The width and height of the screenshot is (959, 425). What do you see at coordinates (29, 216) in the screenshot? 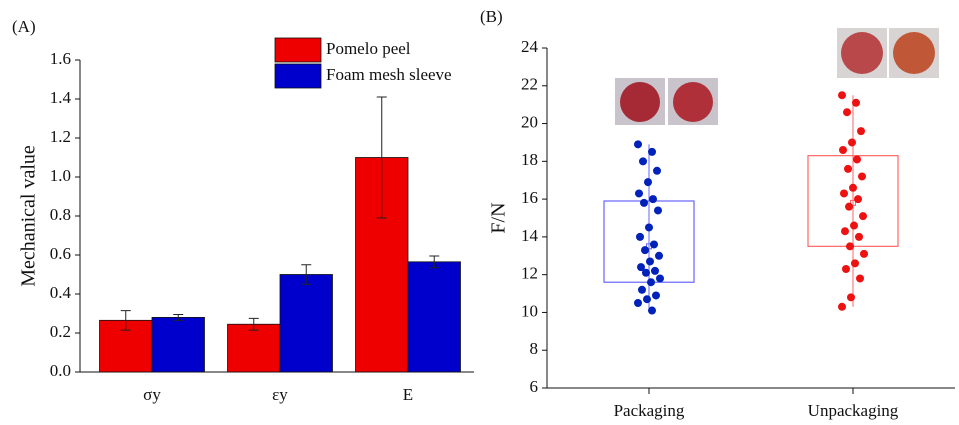
I see `y-axis-label: Mechanical value` at bounding box center [29, 216].